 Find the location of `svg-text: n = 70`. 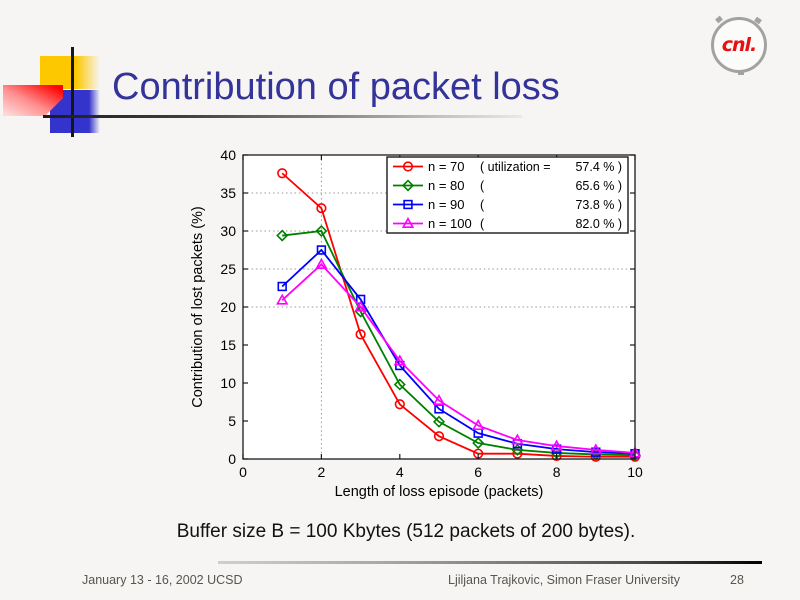

svg-text: n = 70 is located at coordinates (446, 166).